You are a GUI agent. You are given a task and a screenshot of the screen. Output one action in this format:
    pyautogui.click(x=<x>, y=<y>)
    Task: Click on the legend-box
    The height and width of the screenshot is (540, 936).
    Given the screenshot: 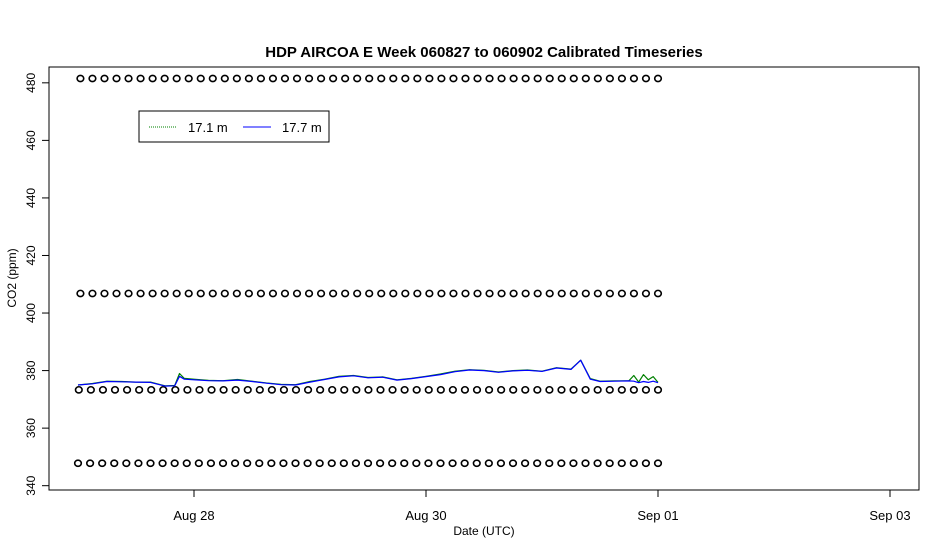 What is the action you would take?
    pyautogui.click(x=234, y=126)
    